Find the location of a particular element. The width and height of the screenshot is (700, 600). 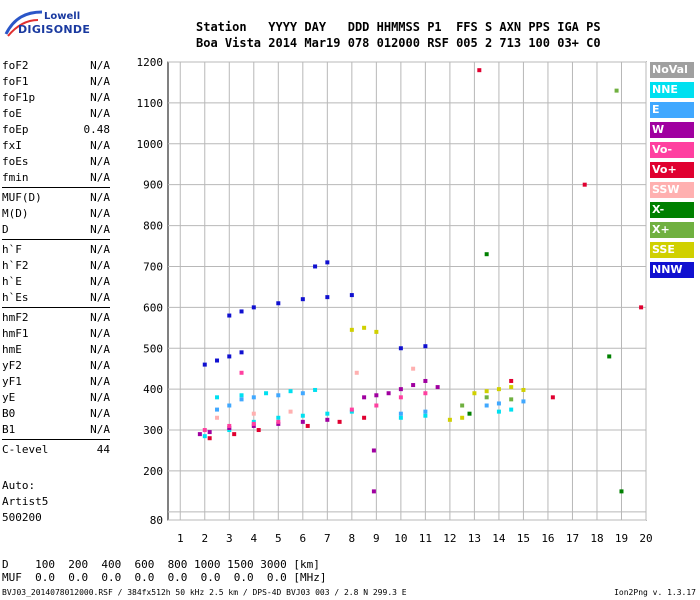

x-tick-label: 10 is located at coordinates (400, 538).